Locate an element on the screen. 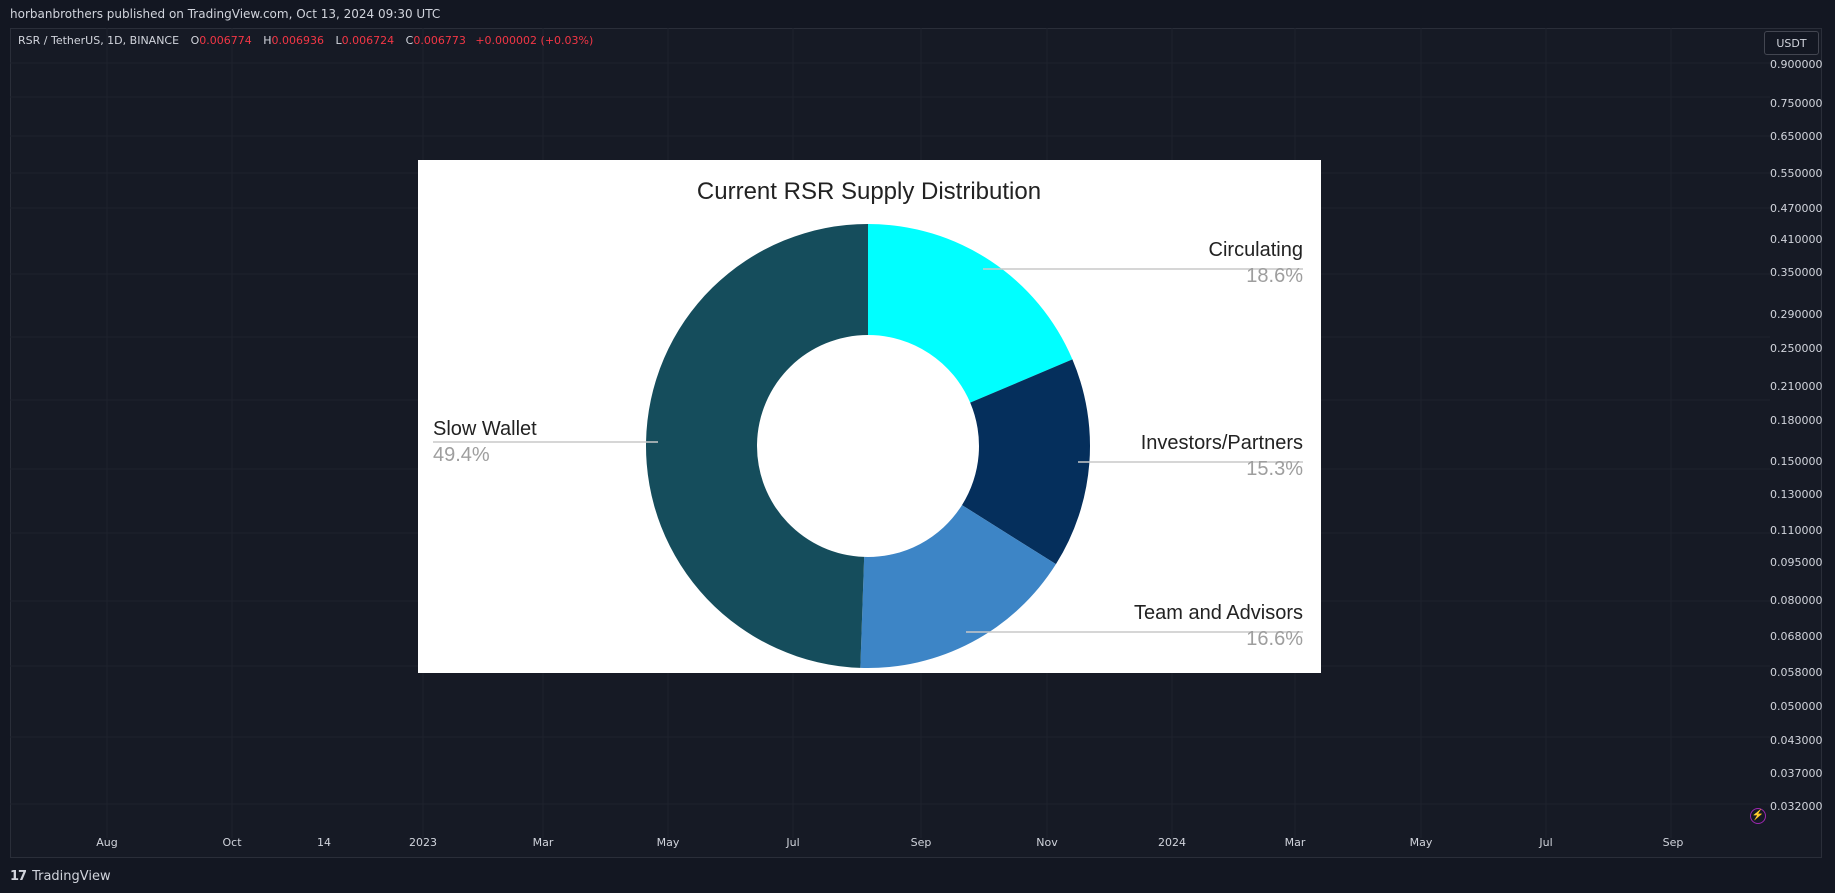  change-value: +0.000002 (+0.03%) is located at coordinates (534, 40).